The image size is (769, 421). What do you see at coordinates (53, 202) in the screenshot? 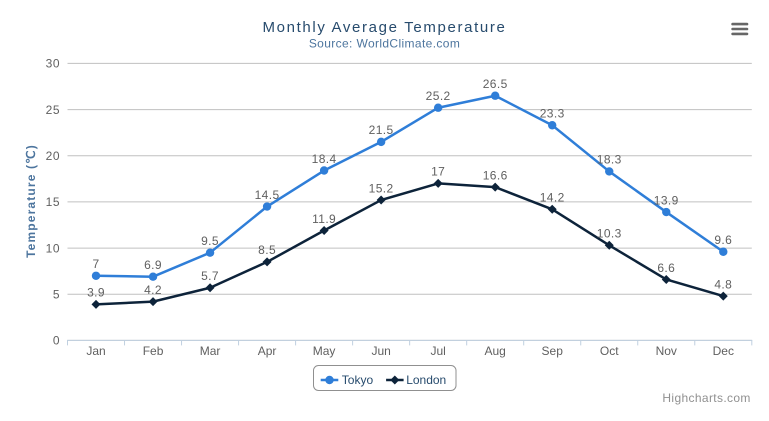
I see `svg-text: 15` at bounding box center [53, 202].